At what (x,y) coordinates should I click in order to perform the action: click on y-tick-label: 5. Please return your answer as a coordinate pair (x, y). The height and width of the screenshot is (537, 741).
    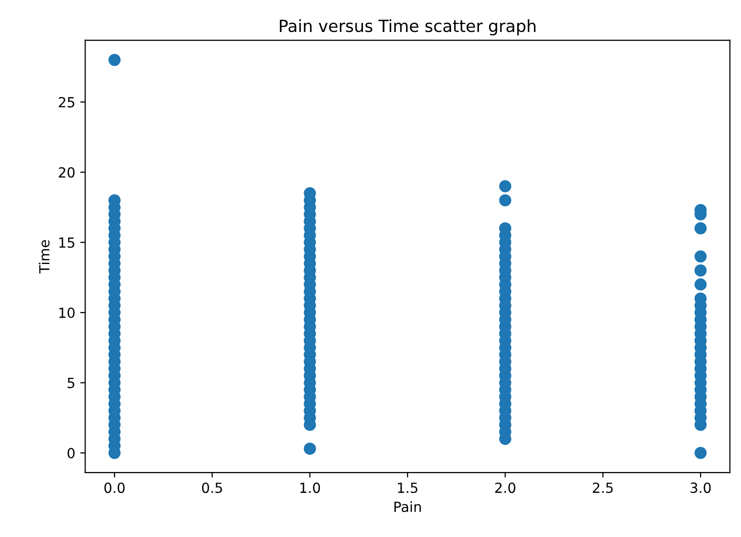
    Looking at the image, I should click on (71, 383).